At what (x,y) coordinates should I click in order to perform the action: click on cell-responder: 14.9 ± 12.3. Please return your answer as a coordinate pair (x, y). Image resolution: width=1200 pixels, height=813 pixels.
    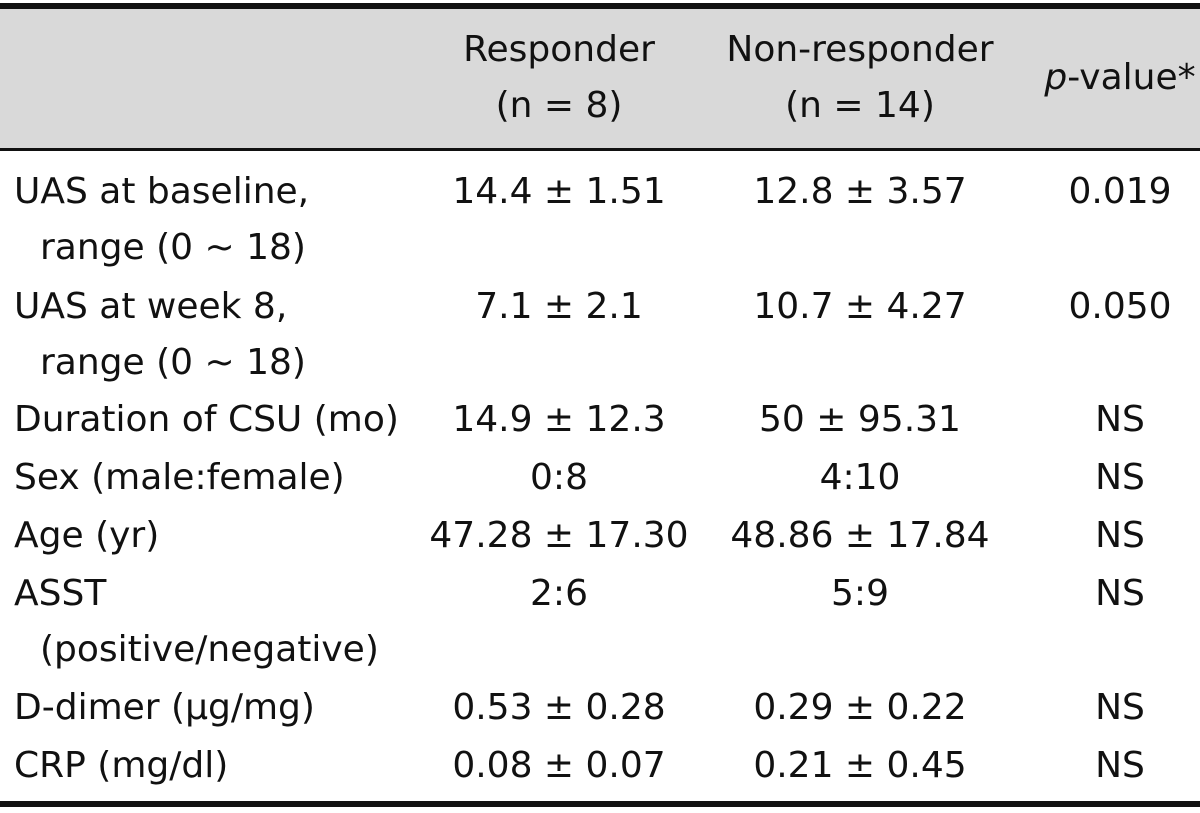
    Looking at the image, I should click on (559, 419).